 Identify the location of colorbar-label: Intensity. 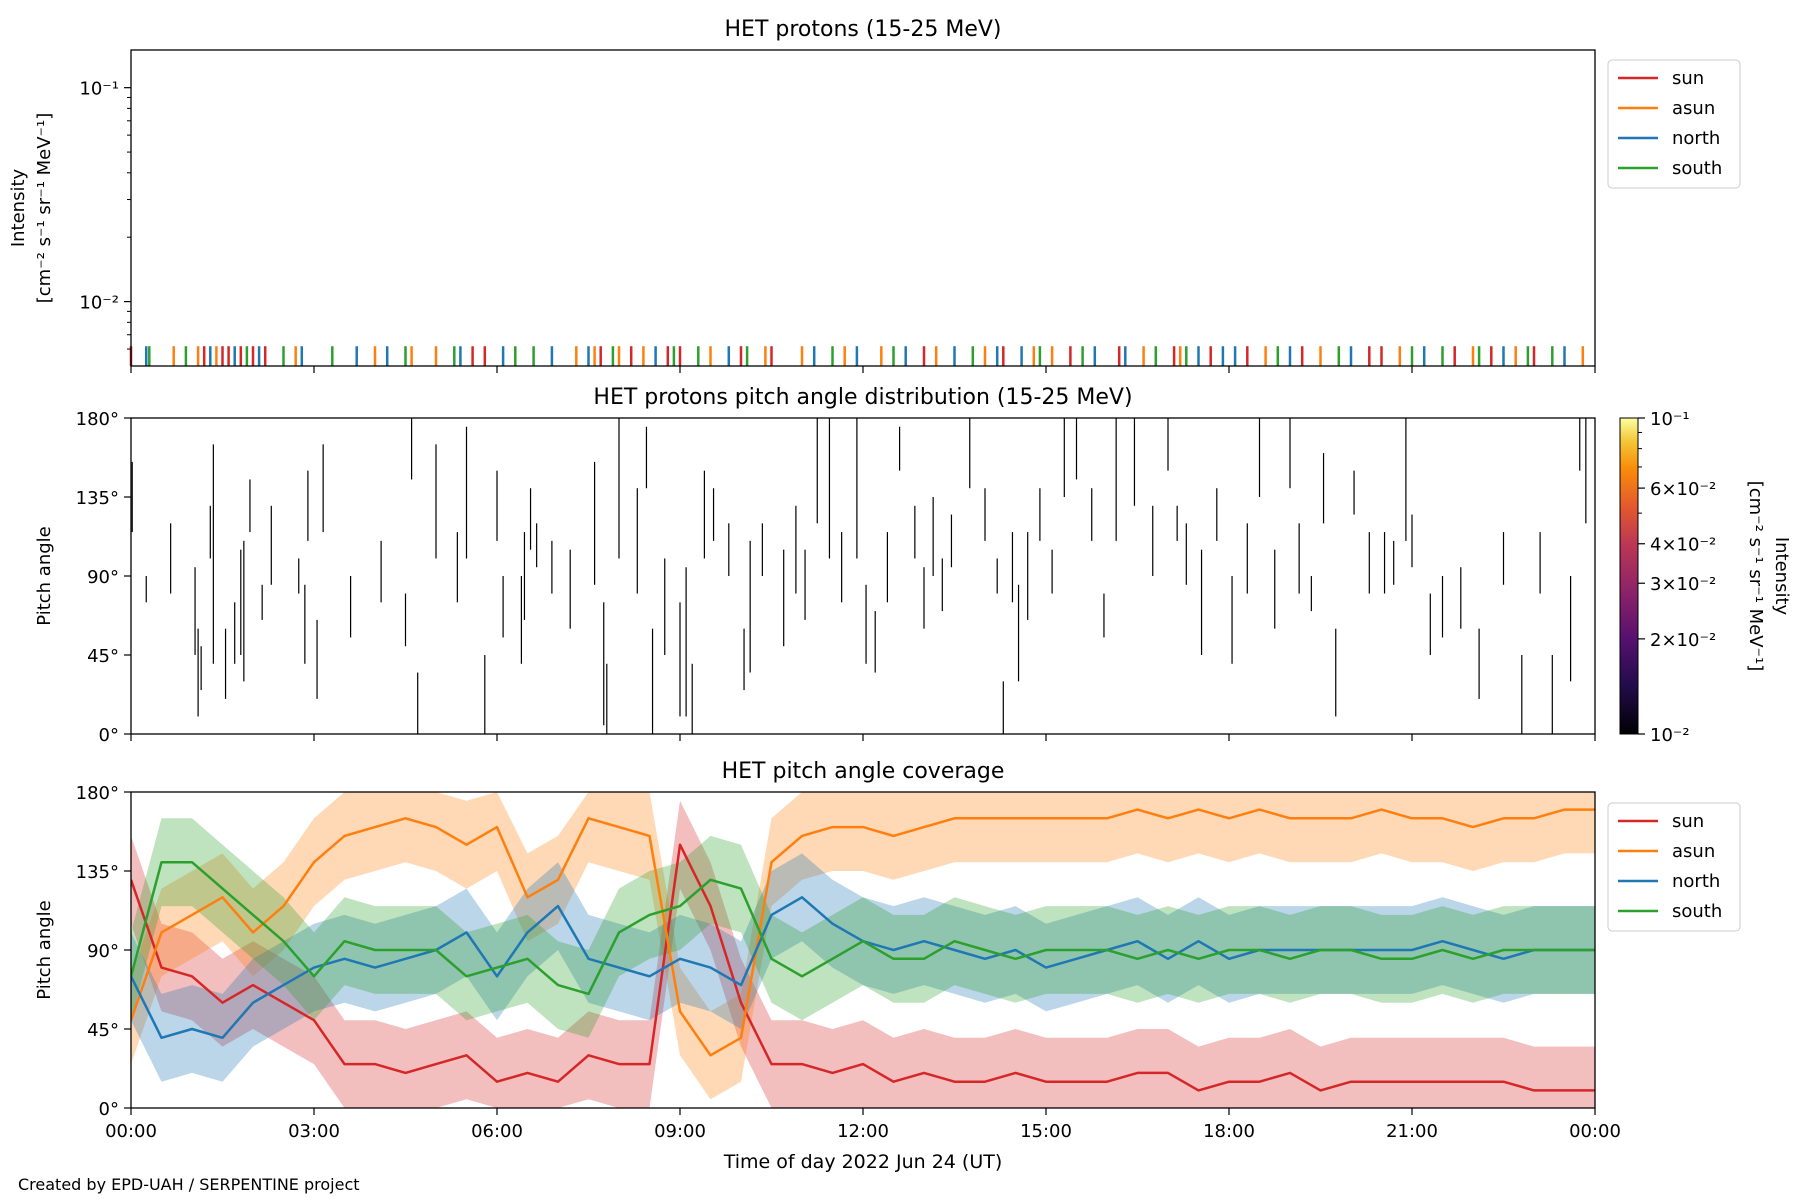
(1781, 576).